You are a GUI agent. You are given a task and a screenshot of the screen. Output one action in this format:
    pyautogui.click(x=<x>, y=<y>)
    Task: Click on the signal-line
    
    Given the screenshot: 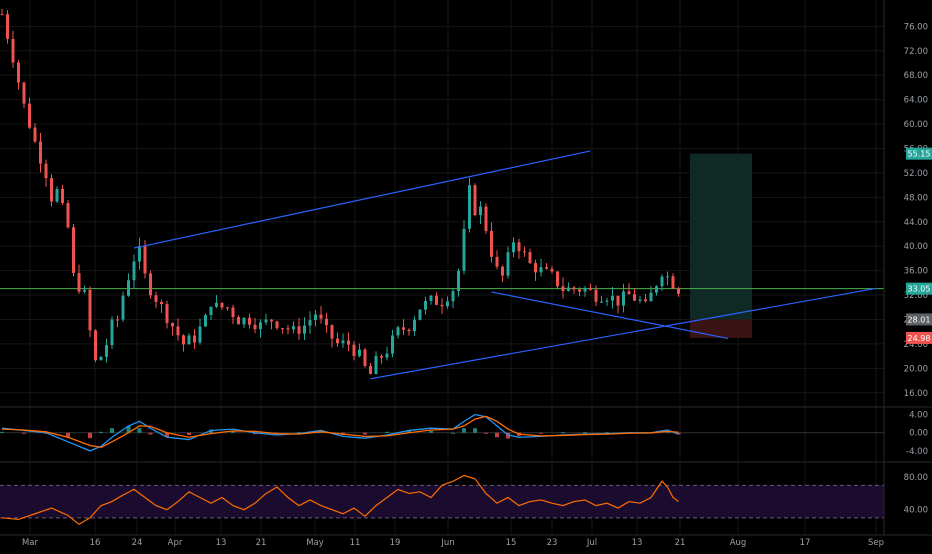 What is the action you would take?
    pyautogui.click(x=340, y=431)
    